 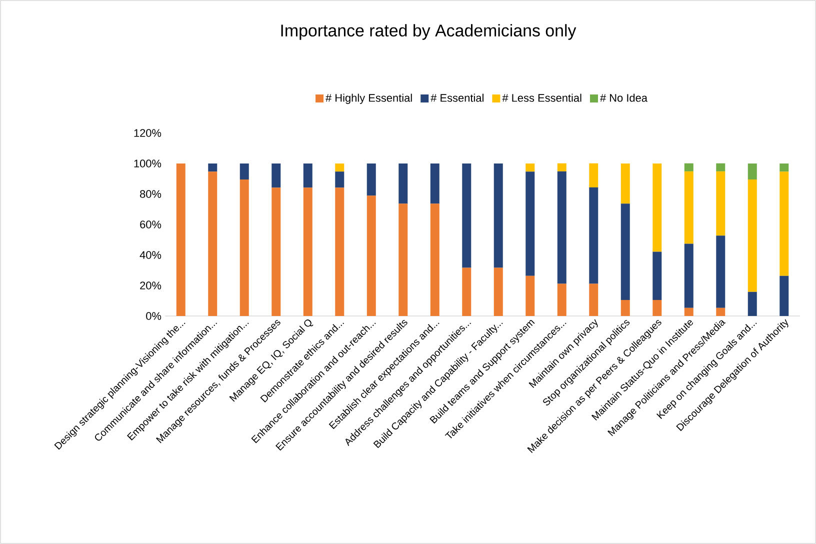 What do you see at coordinates (148, 133) in the screenshot?
I see `y-tick-label: 120%` at bounding box center [148, 133].